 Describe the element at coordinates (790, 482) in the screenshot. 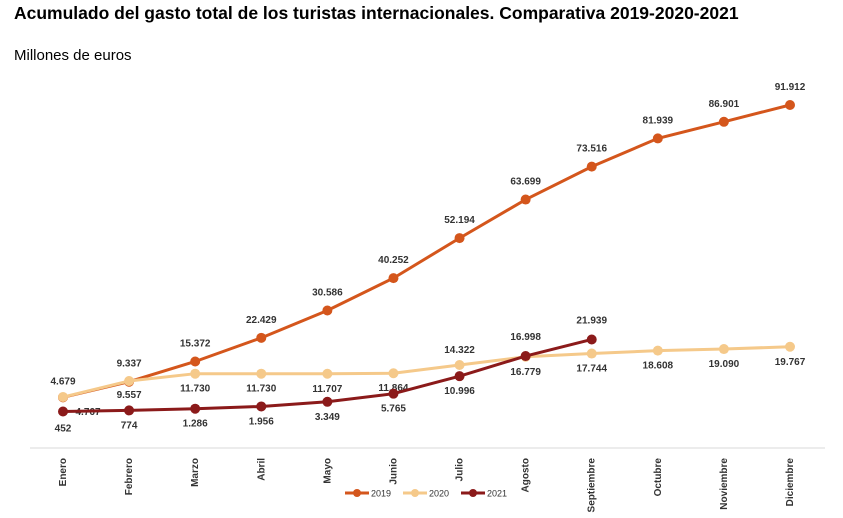

I see `x-tick-label: Diciembre` at that location.